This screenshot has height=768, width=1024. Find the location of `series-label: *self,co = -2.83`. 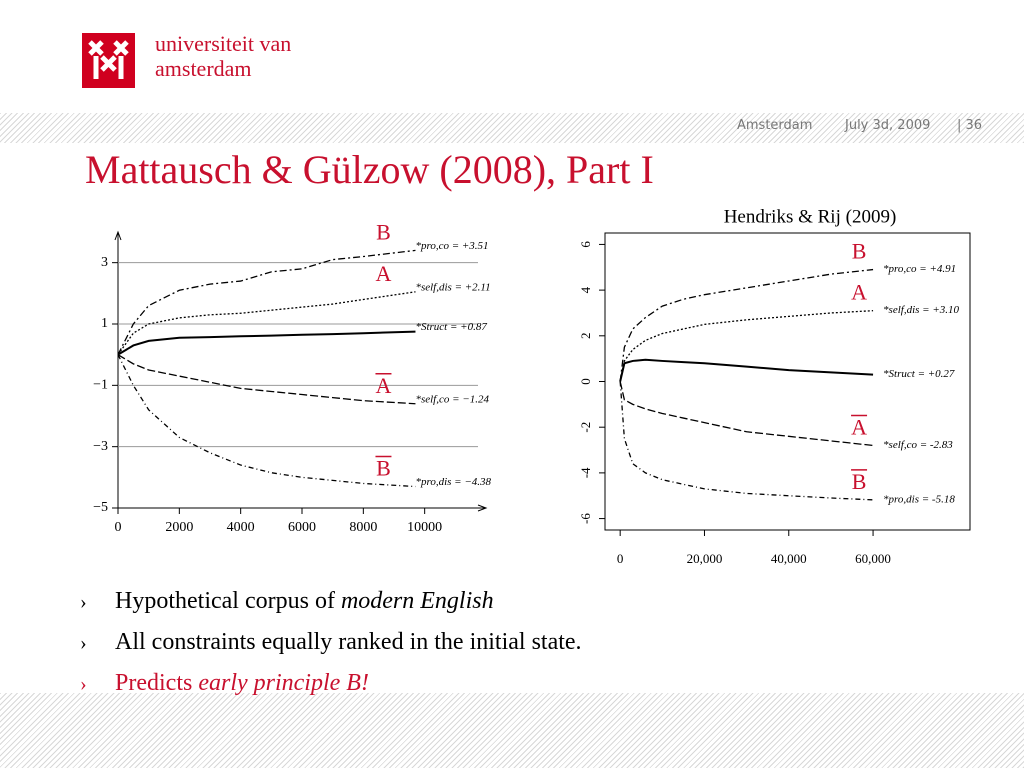

series-label: *self,co = -2.83 is located at coordinates (918, 445).